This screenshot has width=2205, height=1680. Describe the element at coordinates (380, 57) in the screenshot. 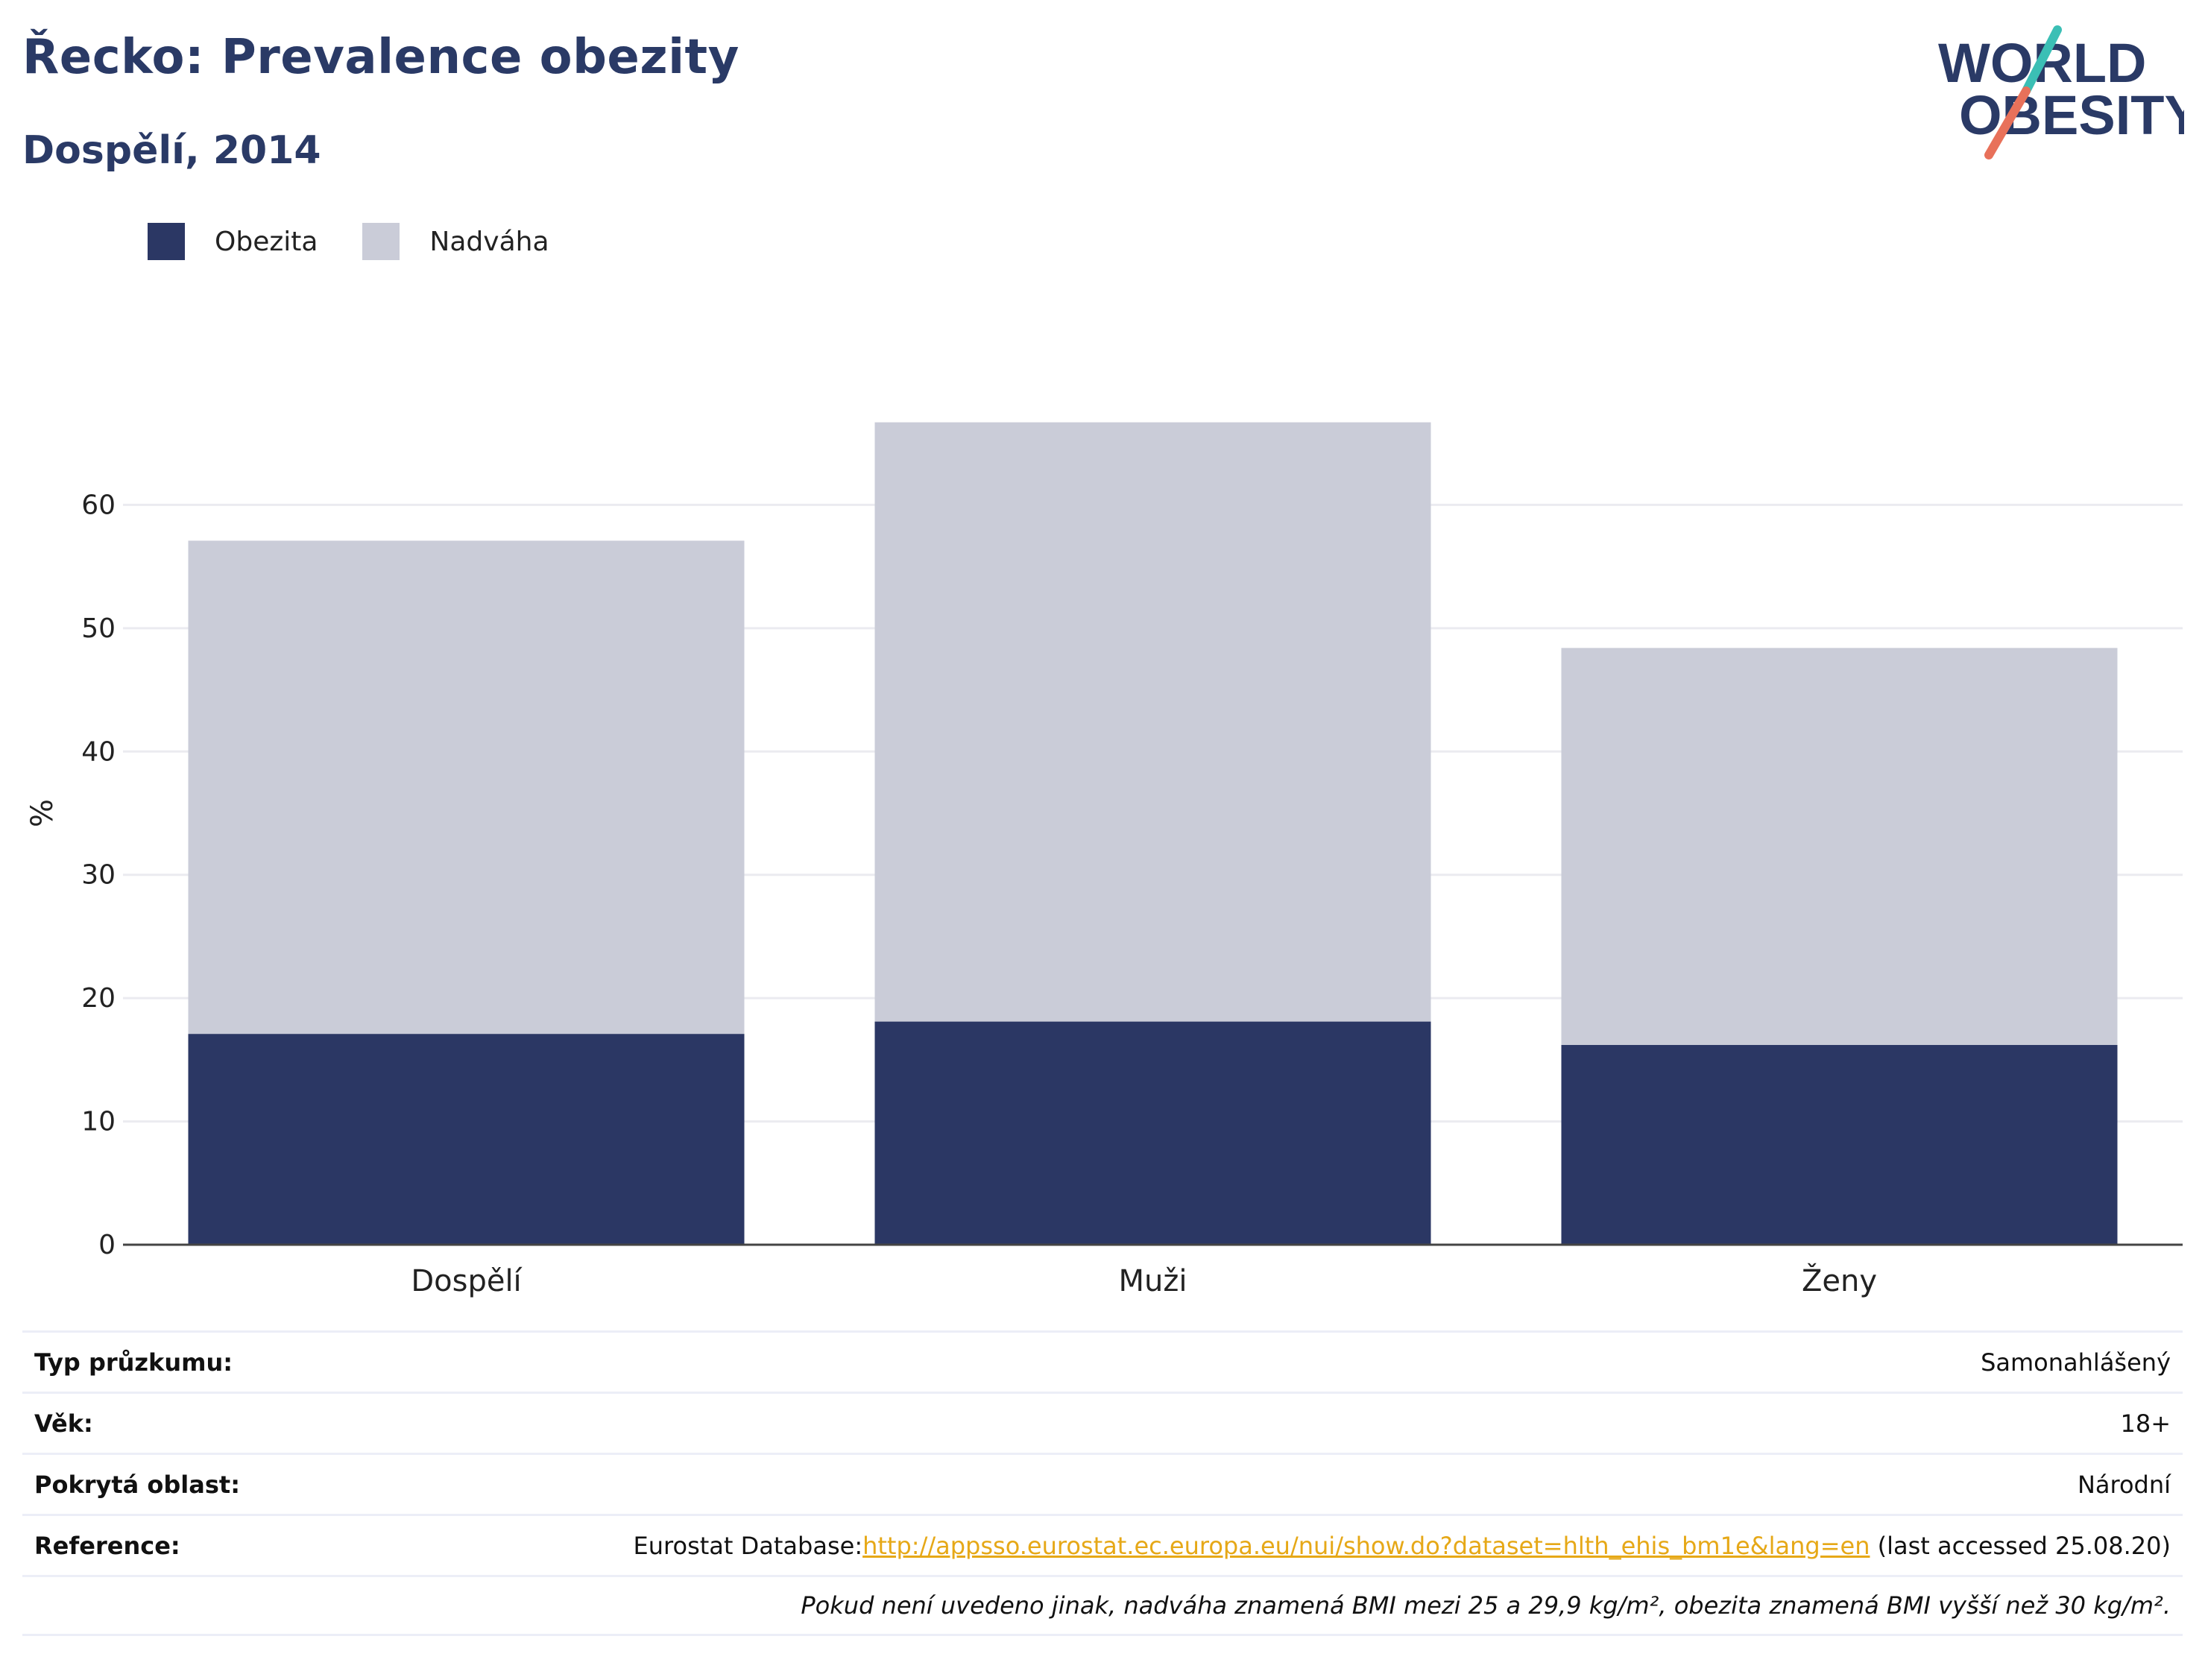

I see `chart-title: Řecko: Prevalence obezity` at that location.